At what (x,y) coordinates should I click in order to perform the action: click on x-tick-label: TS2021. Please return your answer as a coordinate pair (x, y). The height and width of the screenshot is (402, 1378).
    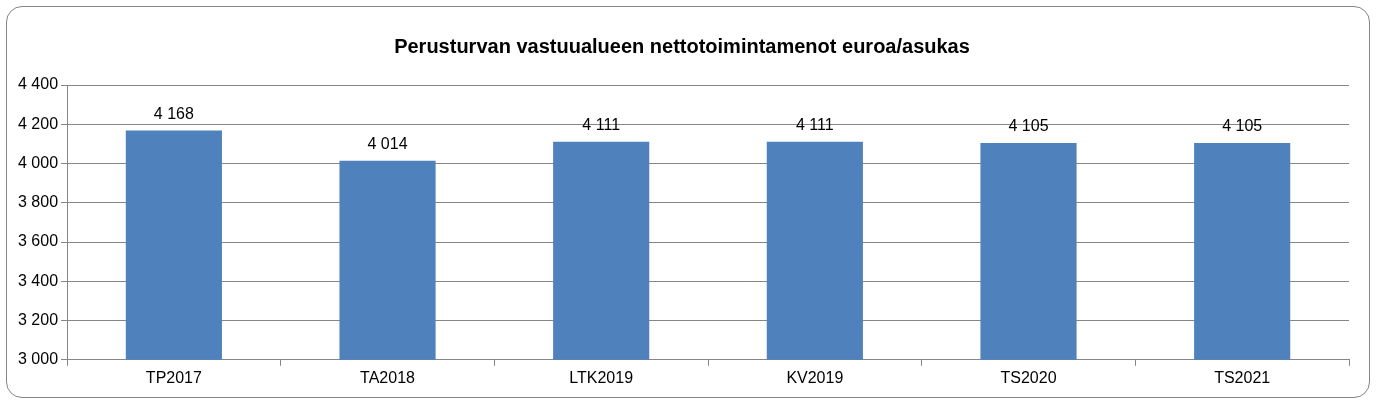
    Looking at the image, I should click on (1242, 377).